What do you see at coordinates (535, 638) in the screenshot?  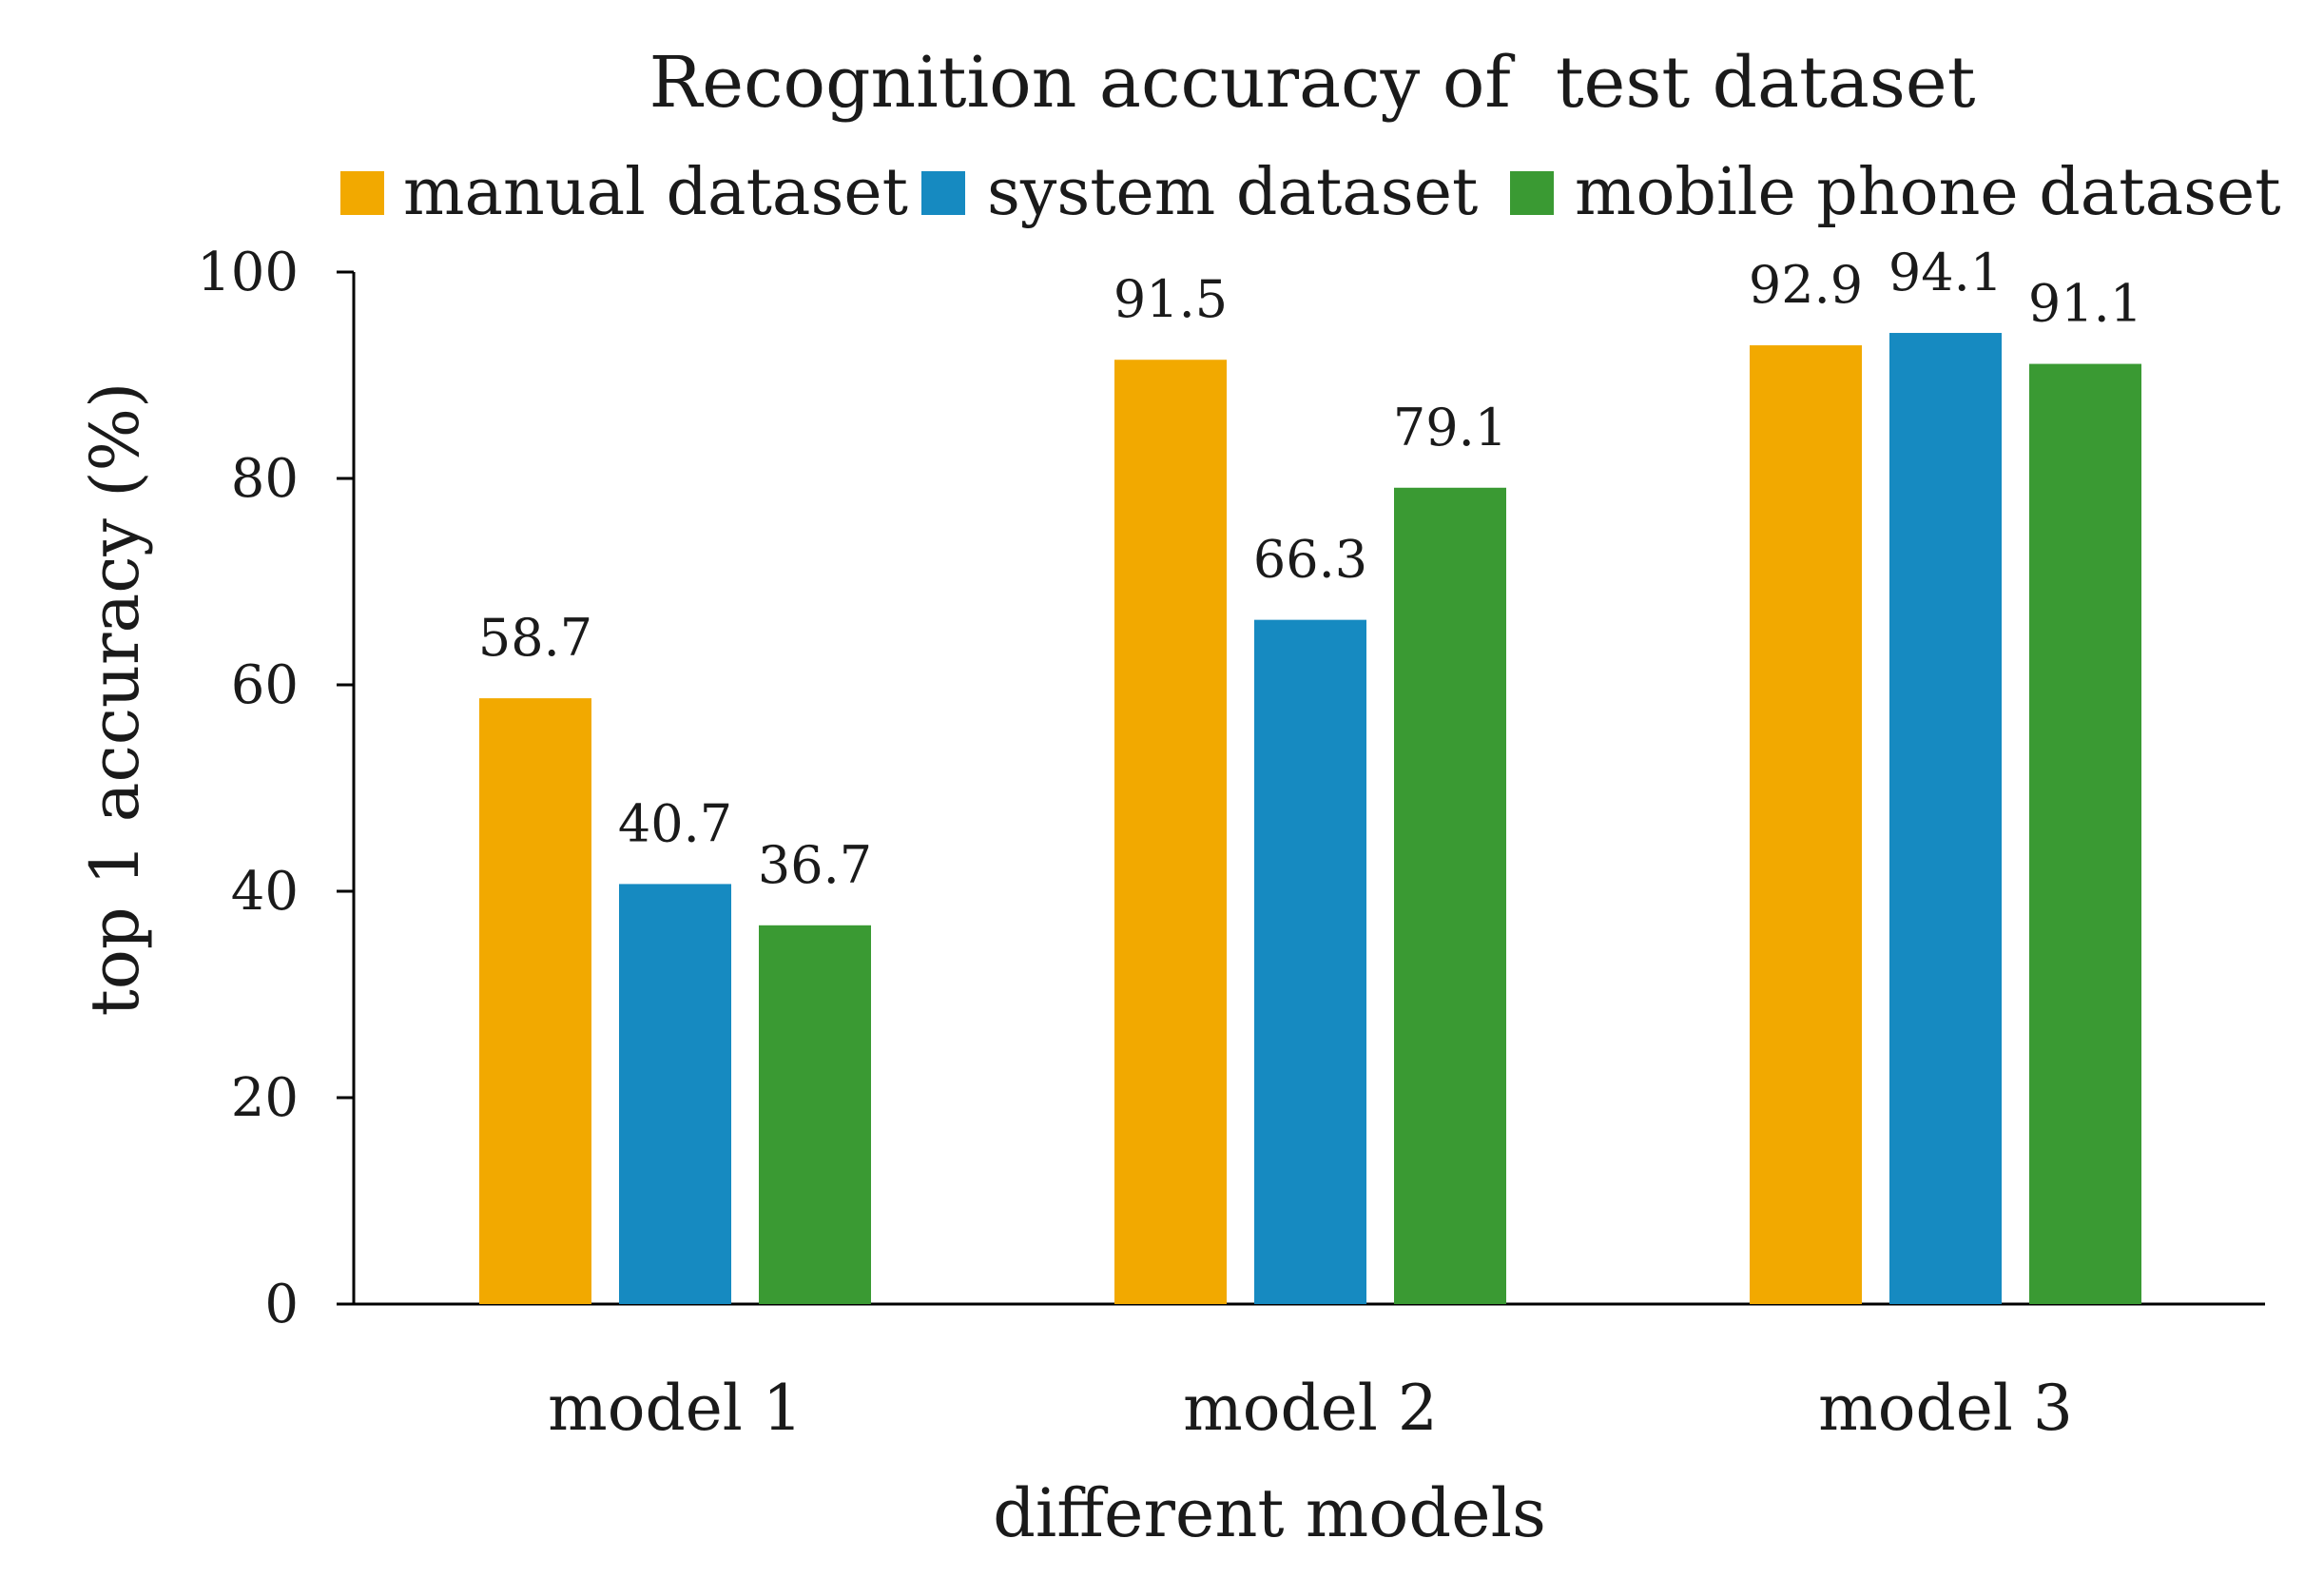 I see `data-label: 58.7` at bounding box center [535, 638].